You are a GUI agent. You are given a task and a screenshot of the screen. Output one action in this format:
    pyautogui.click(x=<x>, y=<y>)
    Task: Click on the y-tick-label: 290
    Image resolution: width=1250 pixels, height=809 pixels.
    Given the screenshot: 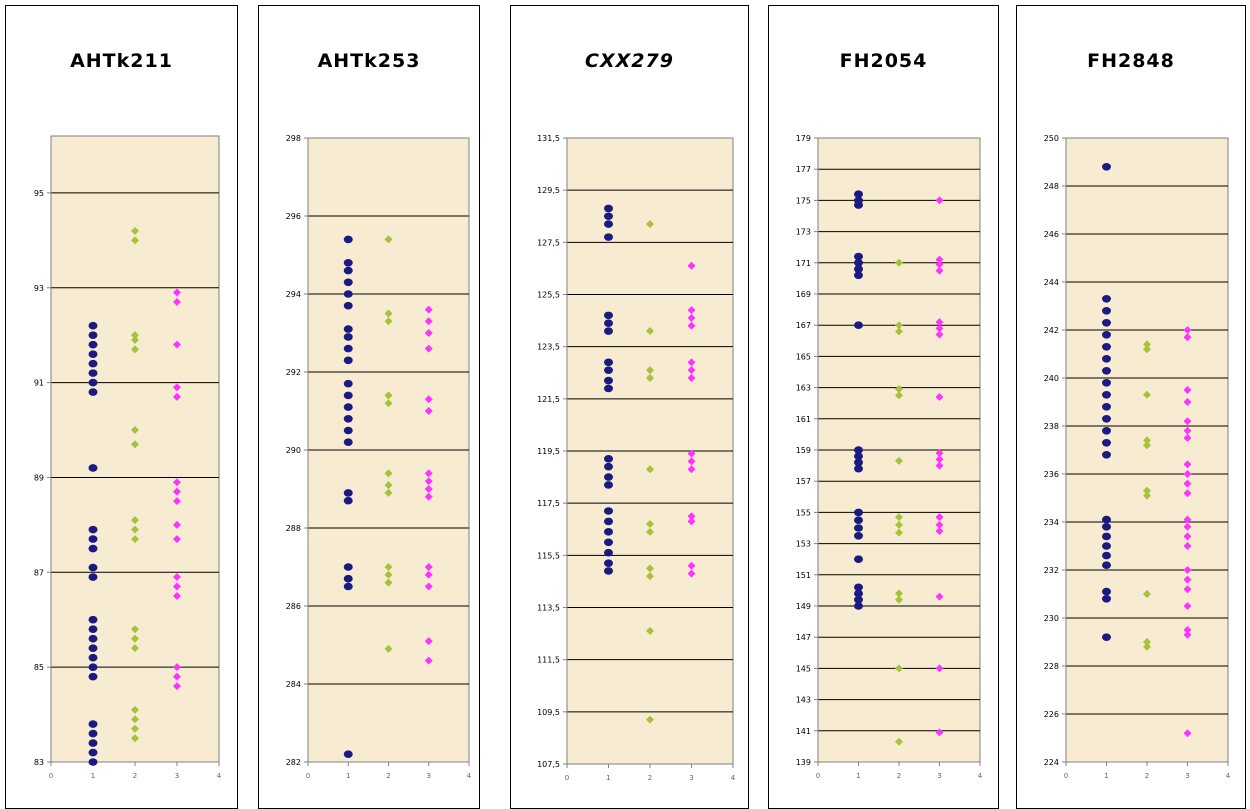 What is the action you would take?
    pyautogui.click(x=293, y=450)
    